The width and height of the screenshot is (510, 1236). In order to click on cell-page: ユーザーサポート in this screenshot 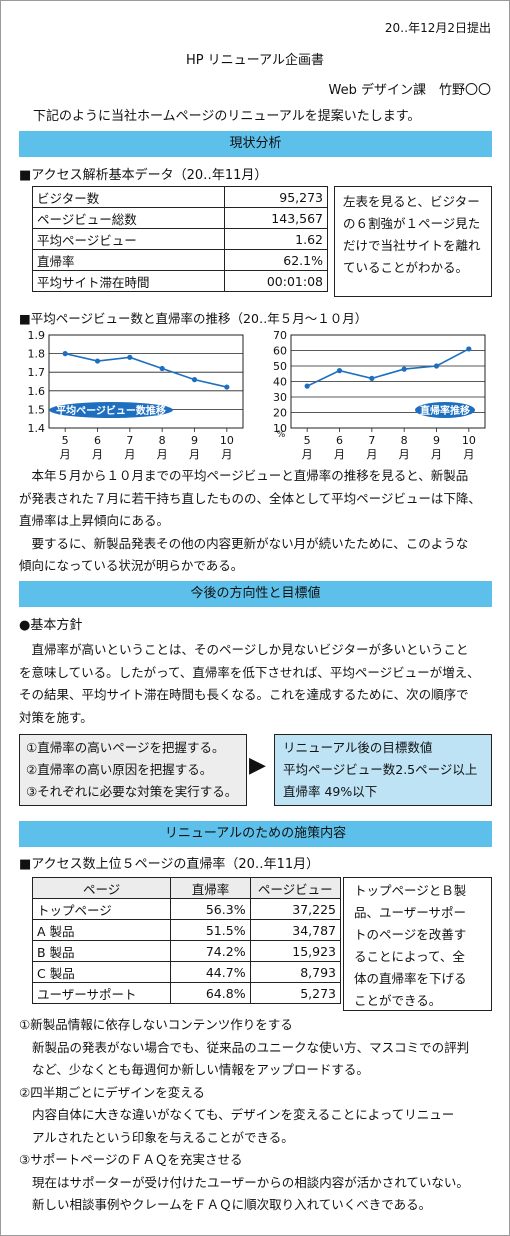, I will do `click(101, 993)`.